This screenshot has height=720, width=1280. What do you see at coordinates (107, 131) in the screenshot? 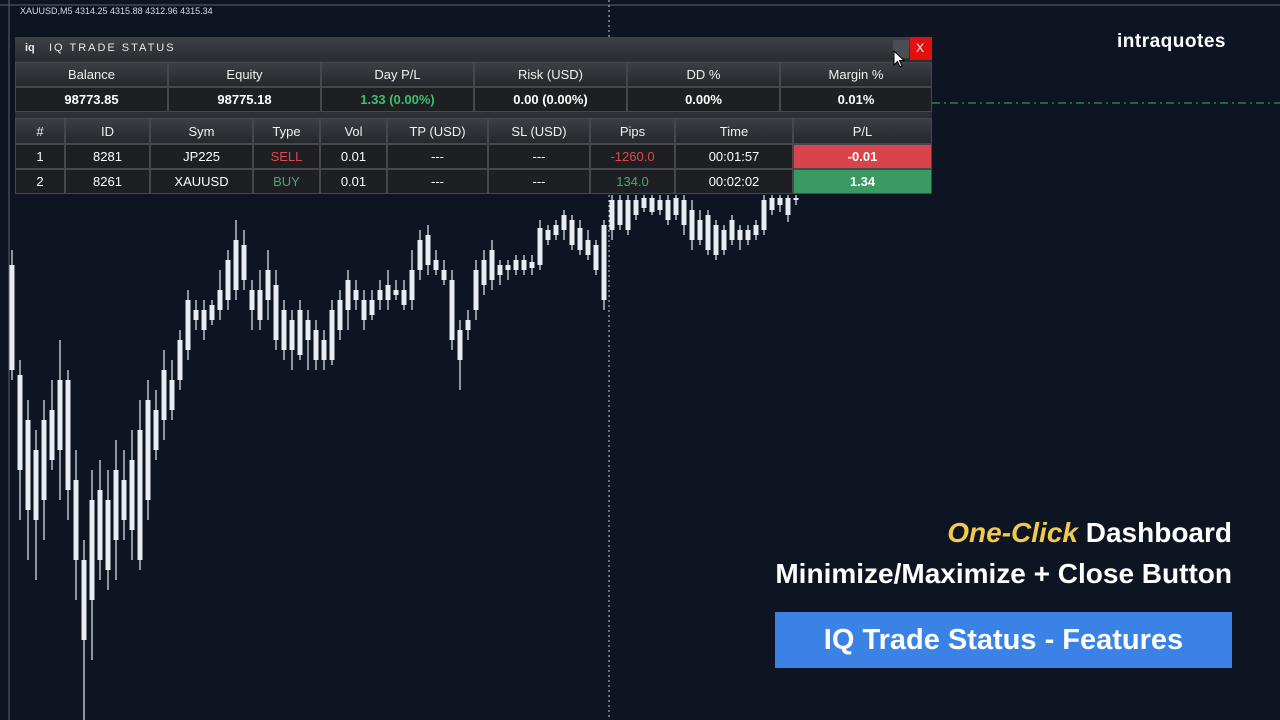
I see `trades-column-header: ID` at bounding box center [107, 131].